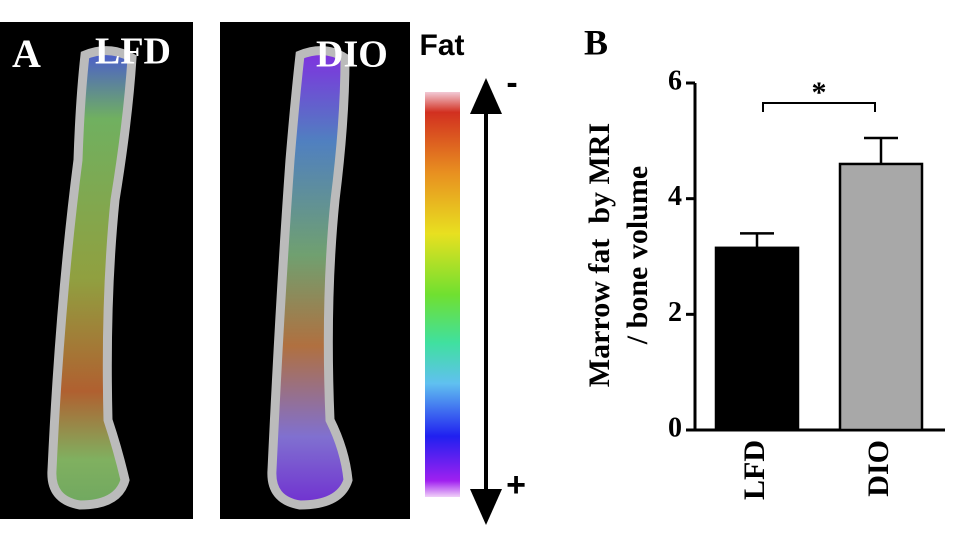 The height and width of the screenshot is (554, 960). Describe the element at coordinates (442, 294) in the screenshot. I see `colorbar` at that location.